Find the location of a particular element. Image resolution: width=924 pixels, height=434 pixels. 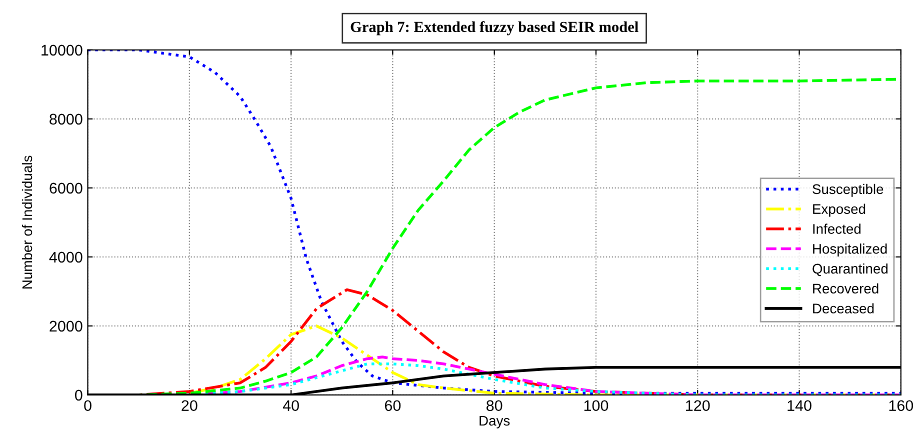

x-tick-label: 140 is located at coordinates (800, 406).